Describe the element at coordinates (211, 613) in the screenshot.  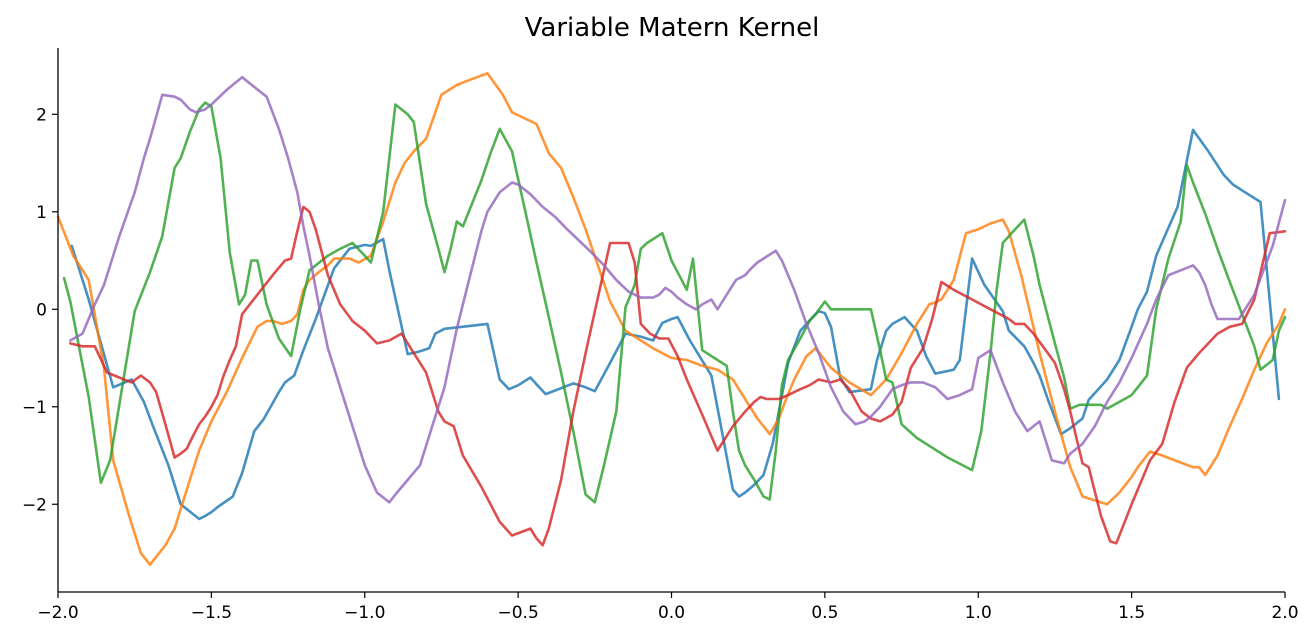
I see `x-tick-label: −1.5` at that location.